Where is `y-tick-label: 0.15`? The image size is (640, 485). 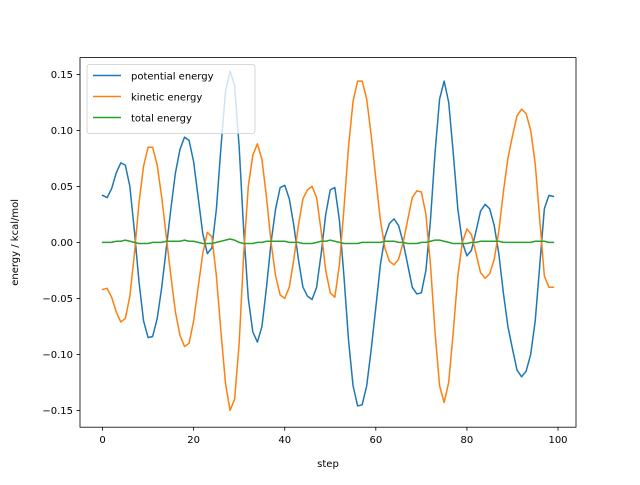
y-tick-label: 0.15 is located at coordinates (62, 75).